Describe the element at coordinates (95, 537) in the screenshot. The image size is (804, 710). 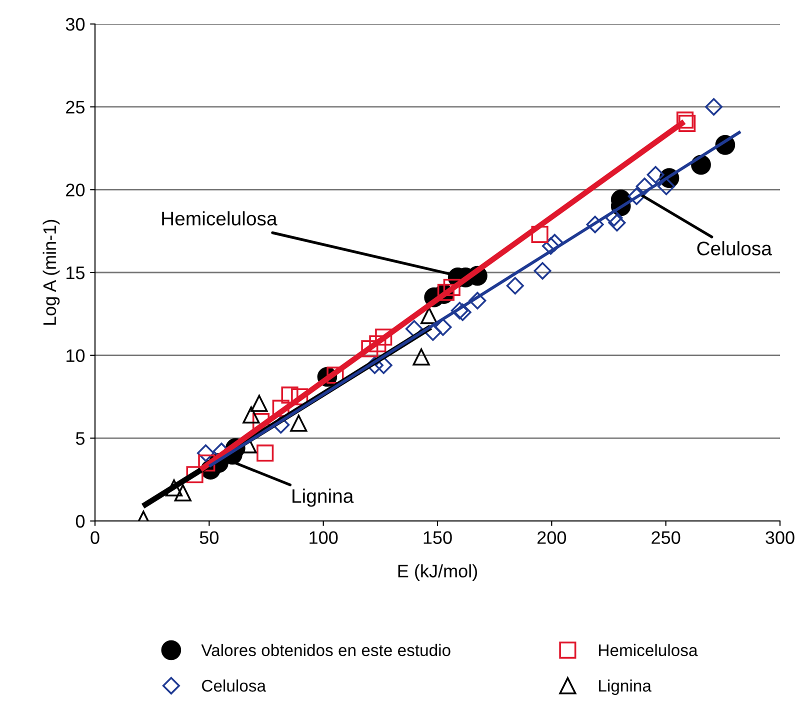
I see `x-tick-label: 0` at that location.